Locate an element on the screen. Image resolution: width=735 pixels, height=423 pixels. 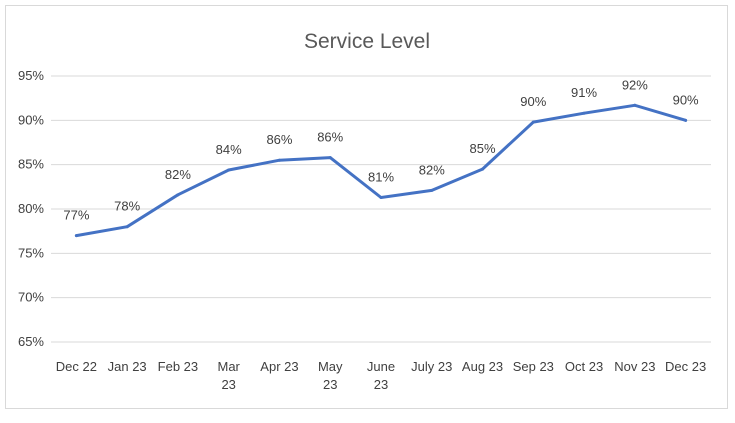
chart-title: Service Level is located at coordinates (367, 41).